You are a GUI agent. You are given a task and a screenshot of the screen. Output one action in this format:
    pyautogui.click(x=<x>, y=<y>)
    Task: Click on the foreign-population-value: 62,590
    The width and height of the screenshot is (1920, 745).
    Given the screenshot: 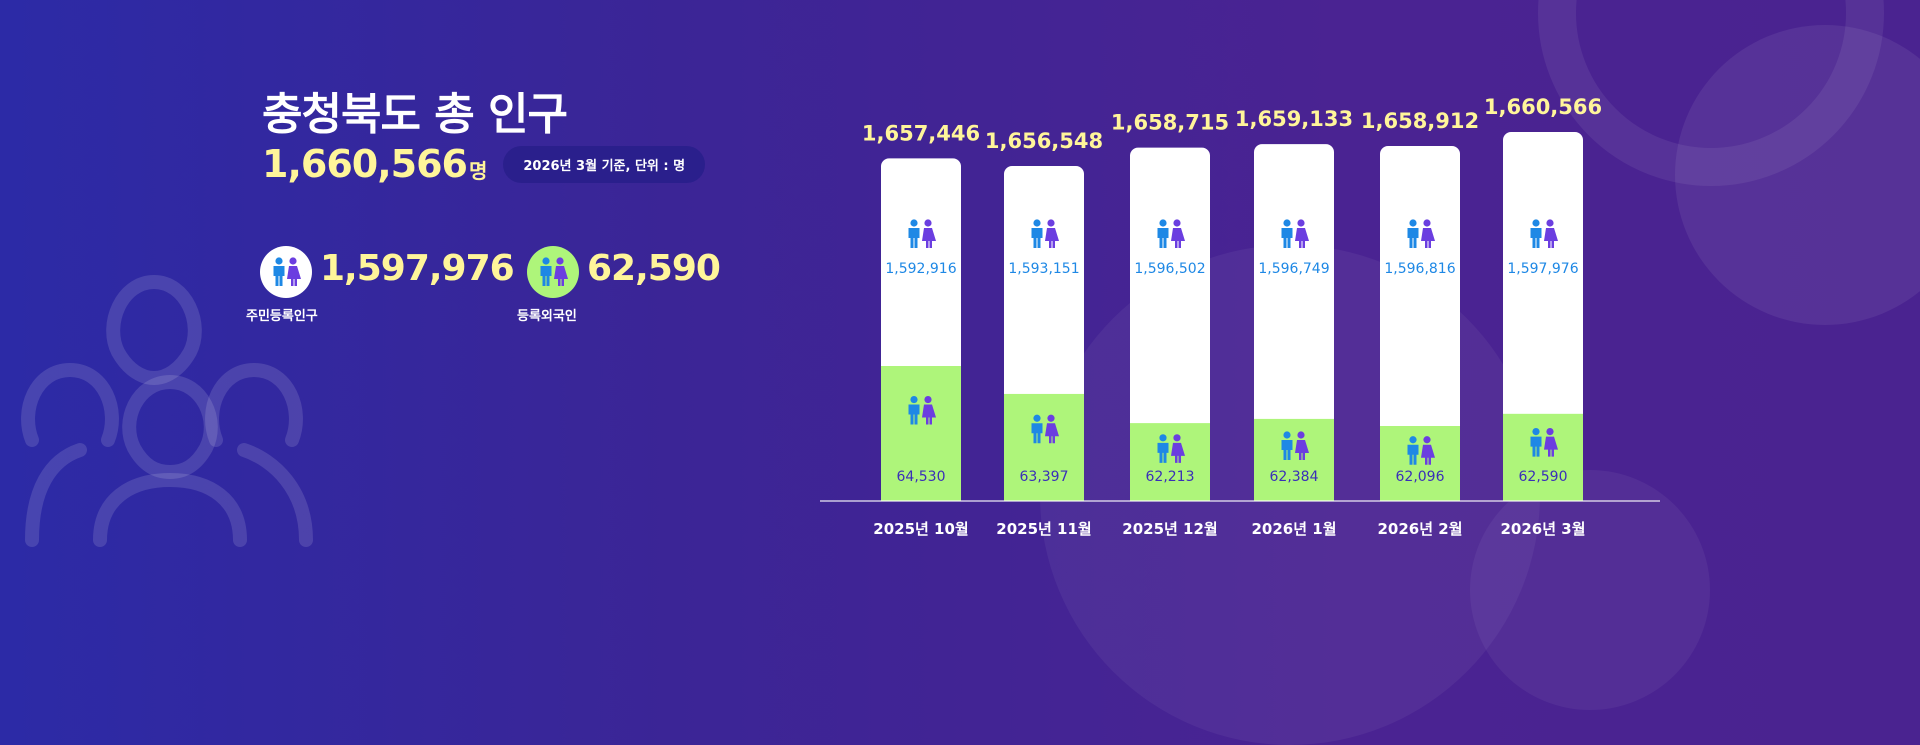 What is the action you would take?
    pyautogui.click(x=654, y=268)
    